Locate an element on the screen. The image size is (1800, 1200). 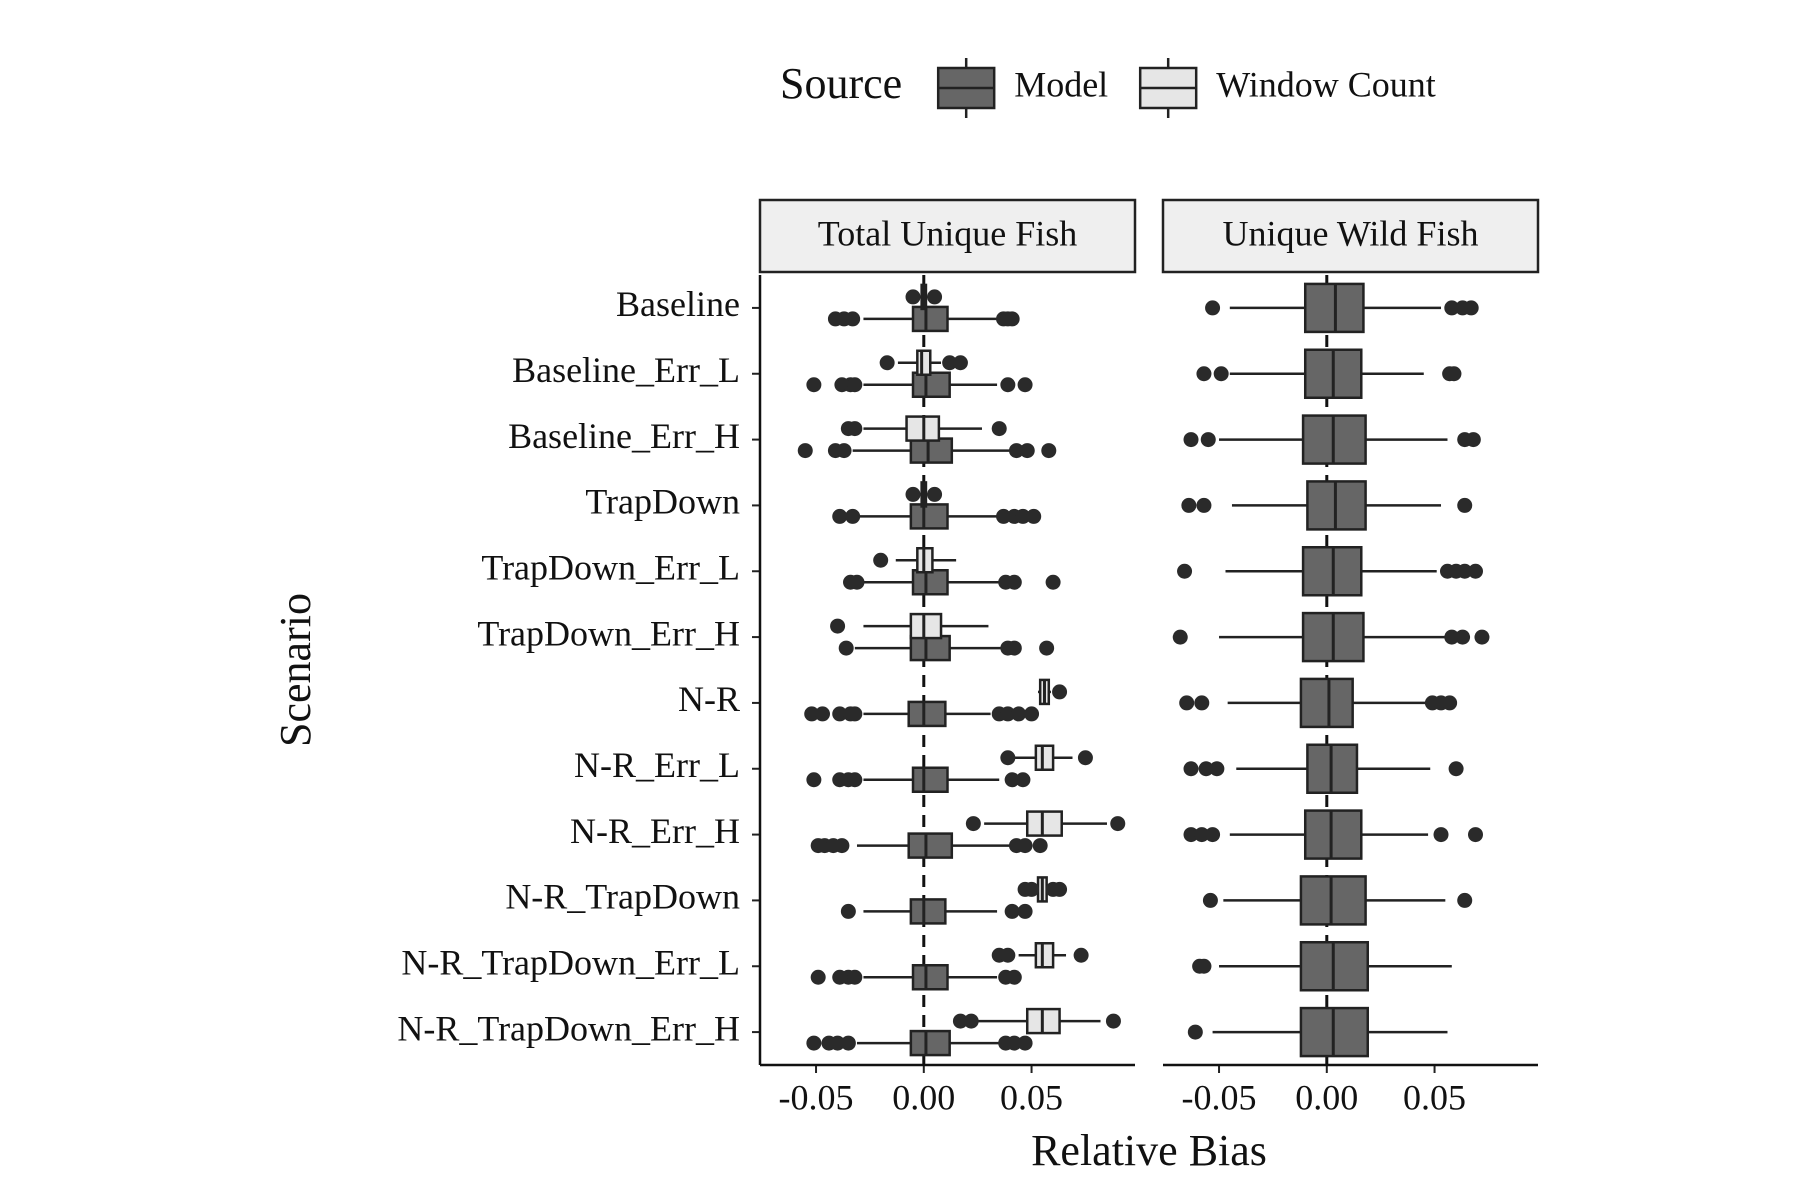
legend-label: Model is located at coordinates (1061, 84).